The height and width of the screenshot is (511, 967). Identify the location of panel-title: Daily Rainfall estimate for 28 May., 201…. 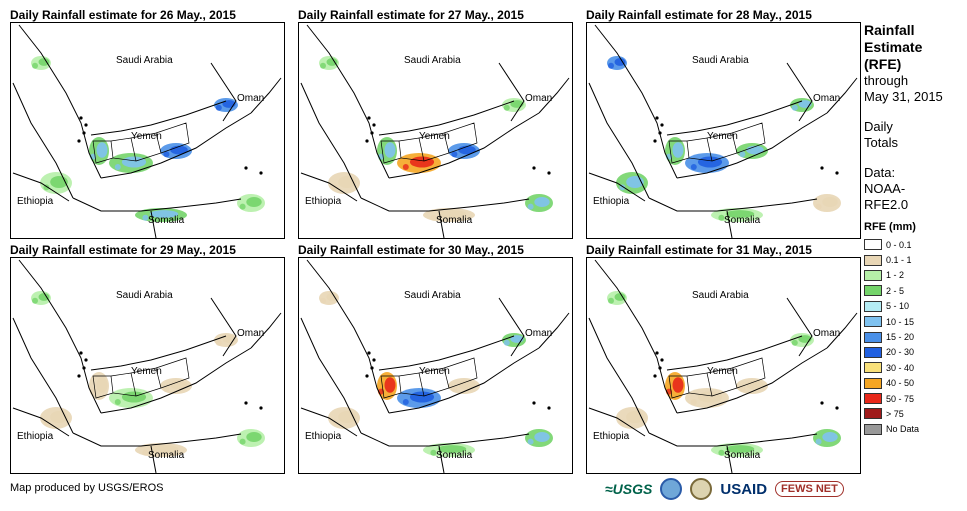
(699, 15).